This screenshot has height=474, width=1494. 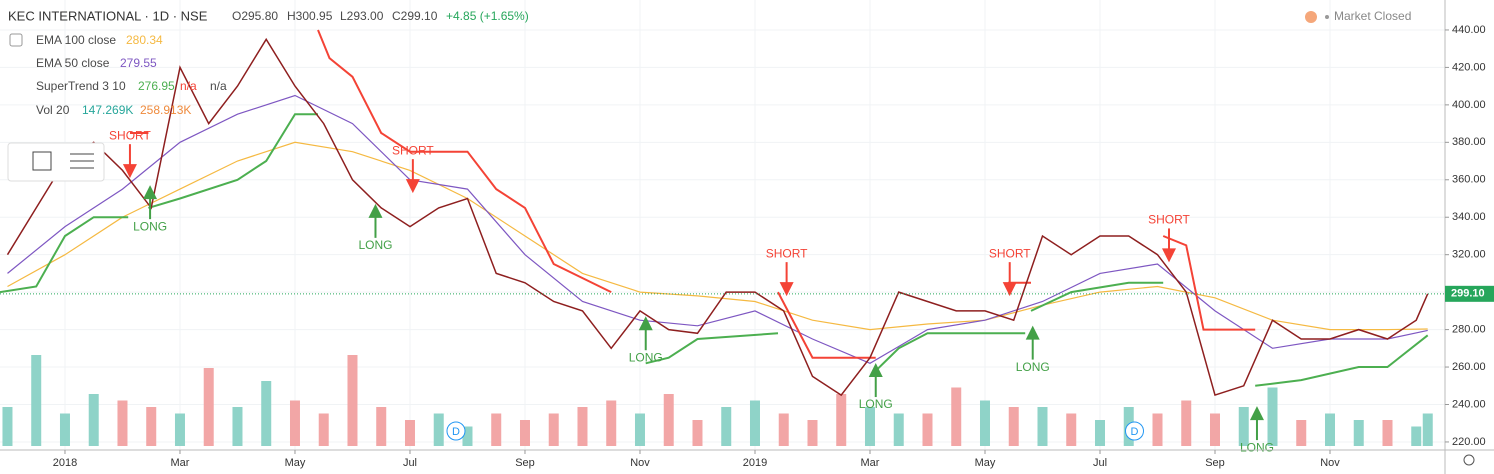 I want to click on legend-label: EMA 50 close, so click(x=73, y=63).